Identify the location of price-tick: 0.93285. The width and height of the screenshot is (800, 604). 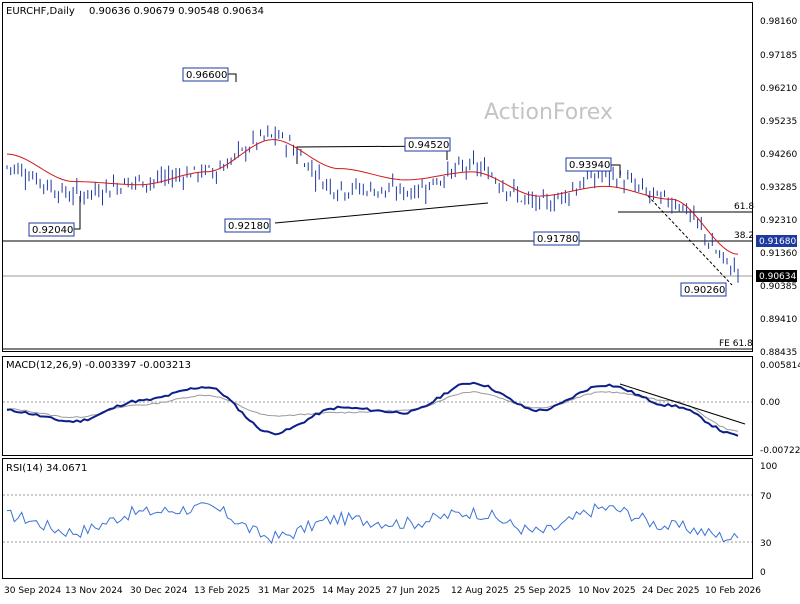
(778, 188).